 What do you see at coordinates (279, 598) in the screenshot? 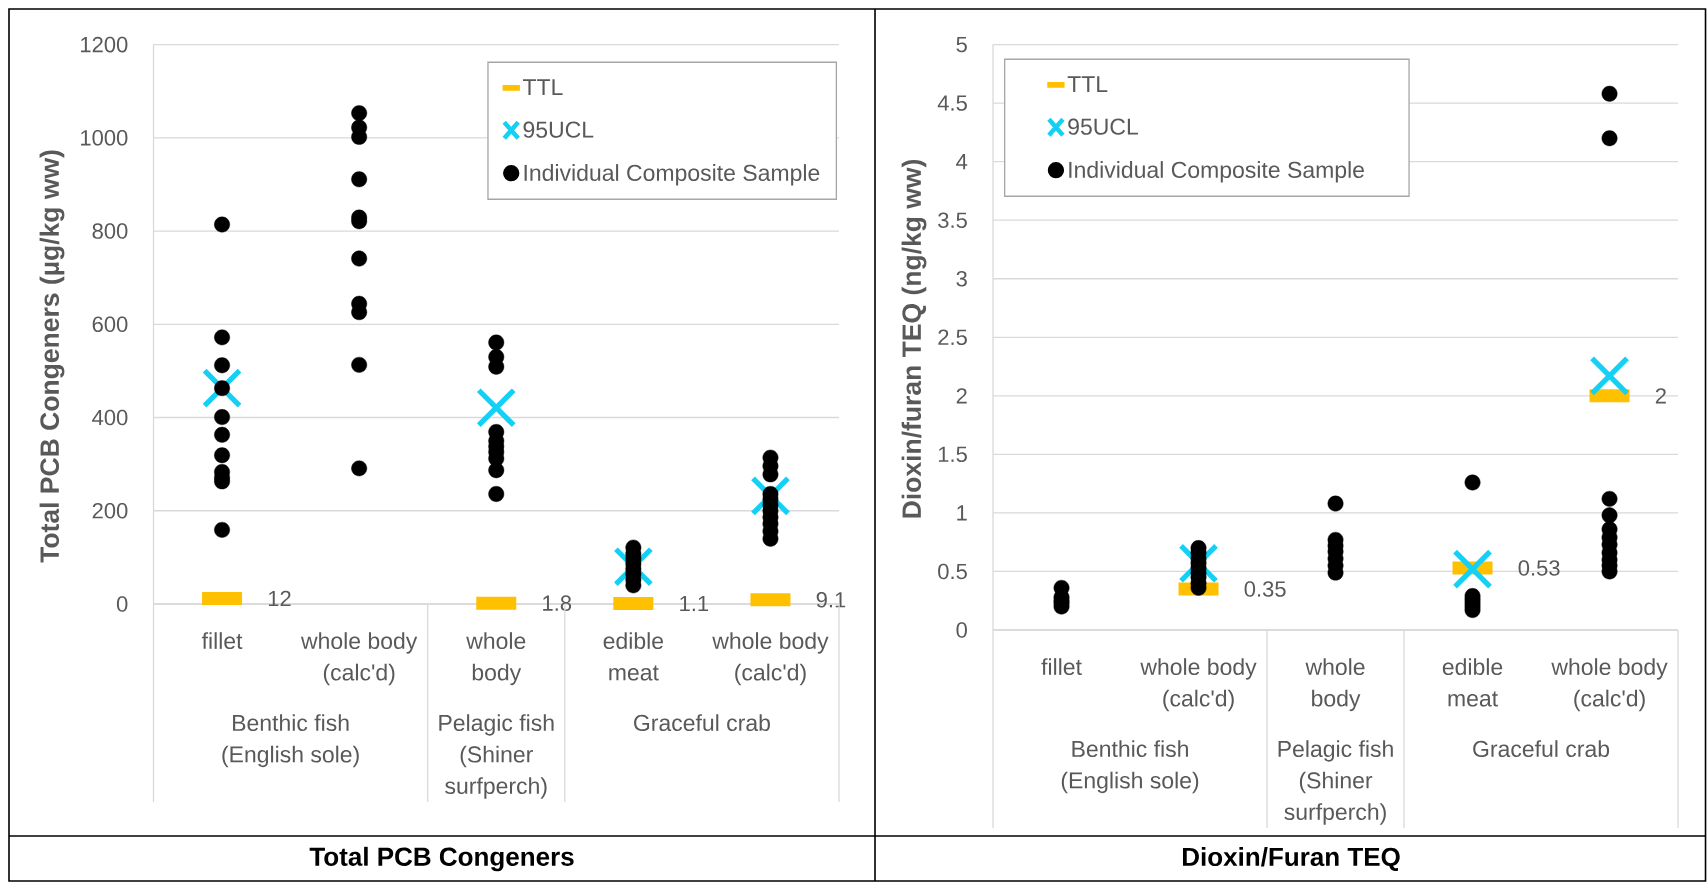
I see `data-label: 12` at bounding box center [279, 598].